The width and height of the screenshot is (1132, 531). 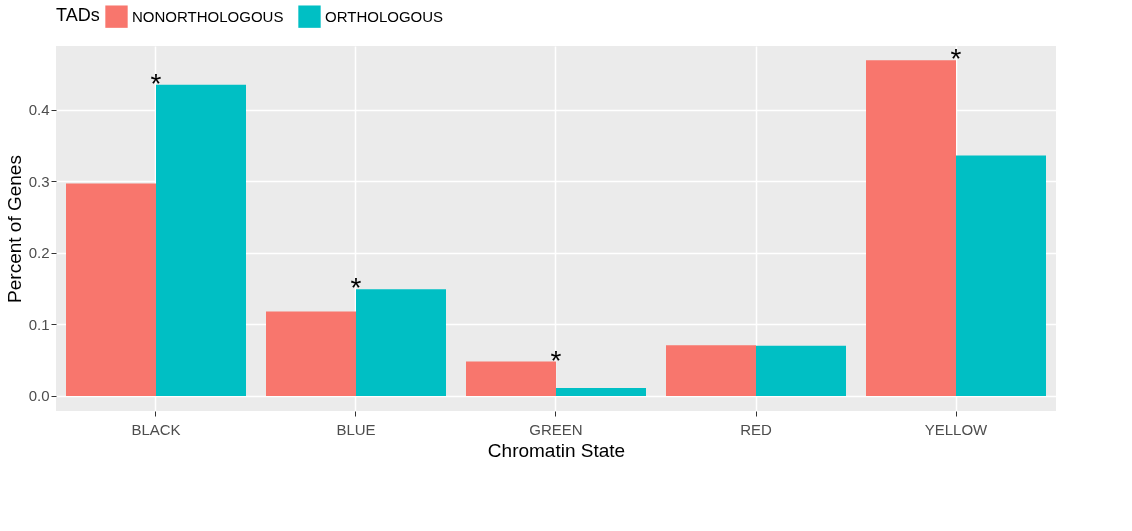 I want to click on y-tick-label: 0.1, so click(x=39, y=324).